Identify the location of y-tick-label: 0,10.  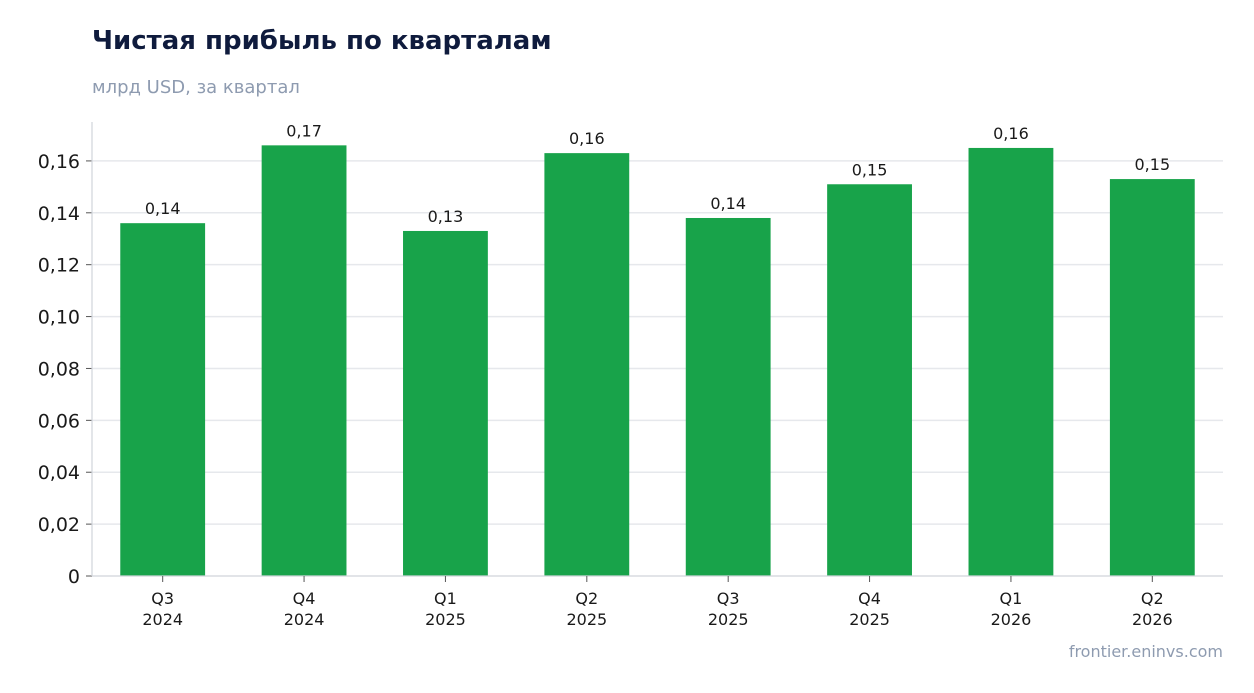
(59, 318).